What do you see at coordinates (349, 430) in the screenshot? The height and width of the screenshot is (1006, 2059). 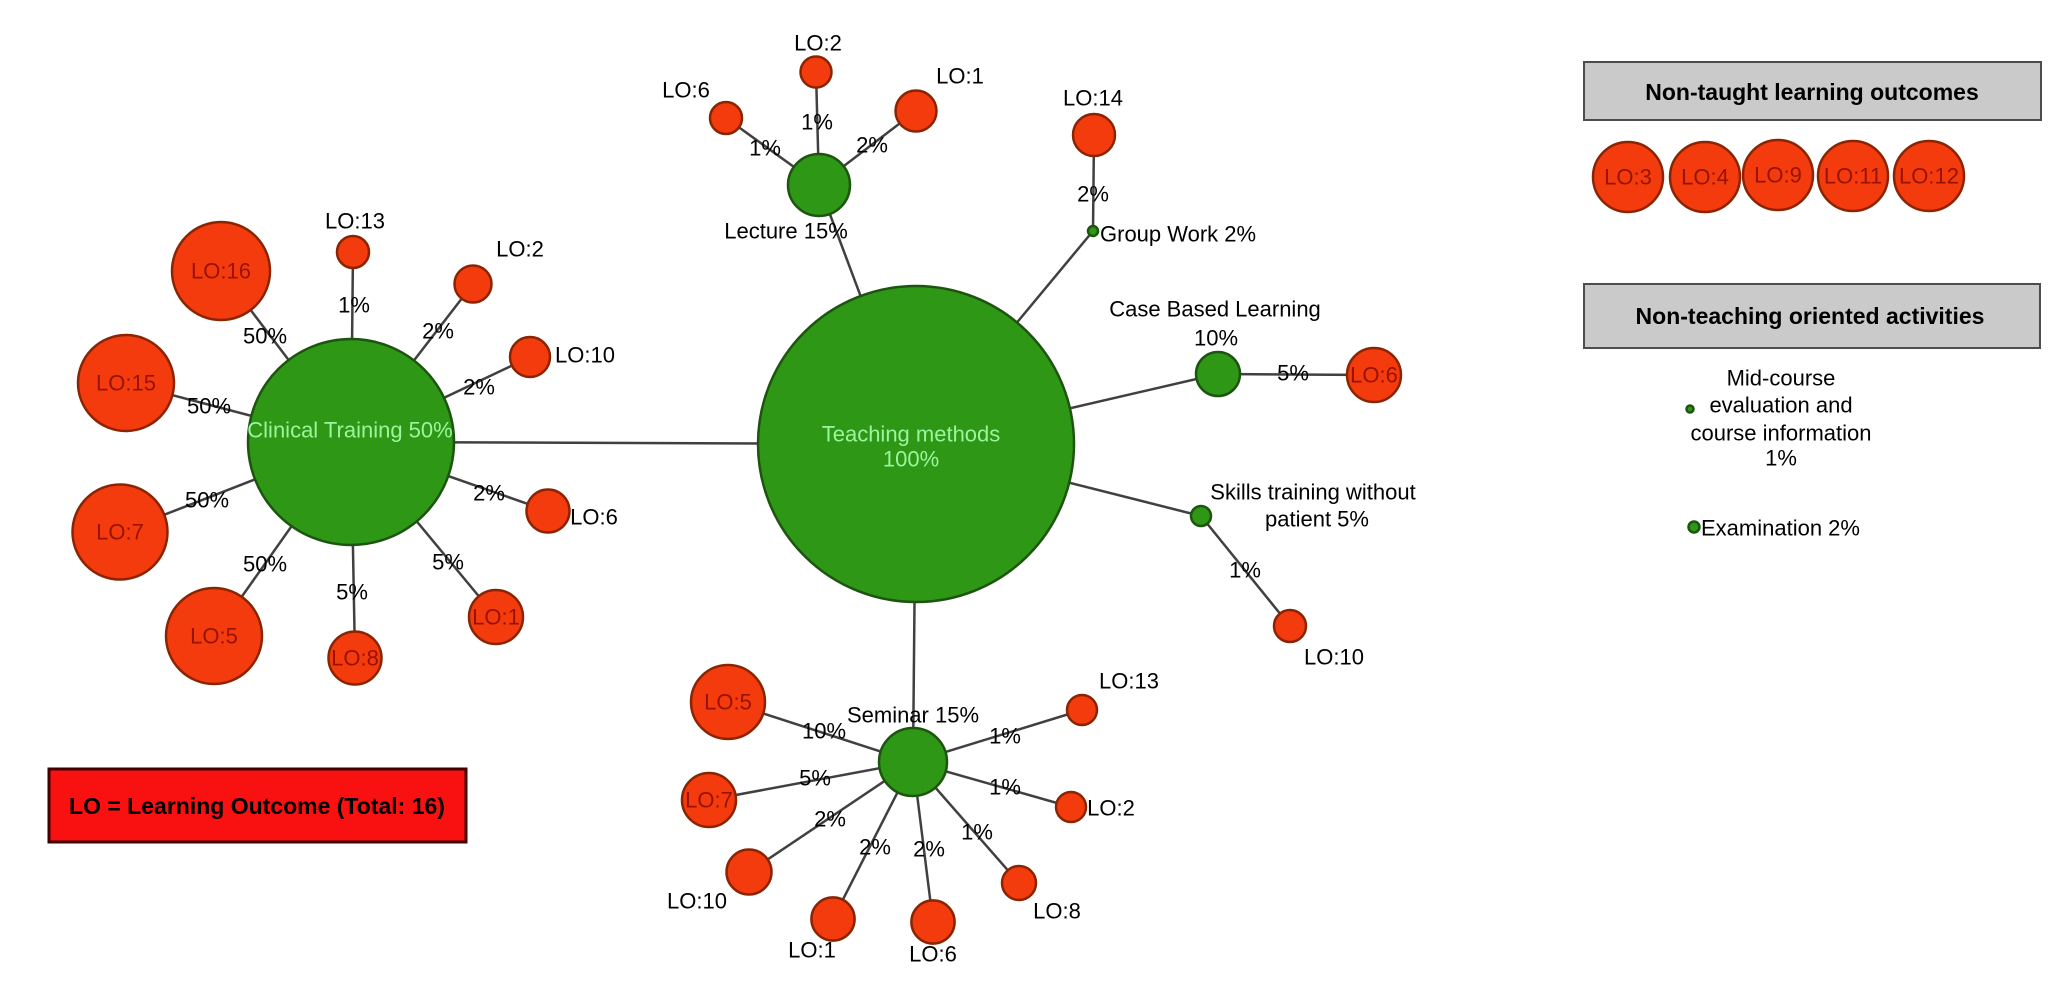 I see `svg-text: Clinical Training 50%` at bounding box center [349, 430].